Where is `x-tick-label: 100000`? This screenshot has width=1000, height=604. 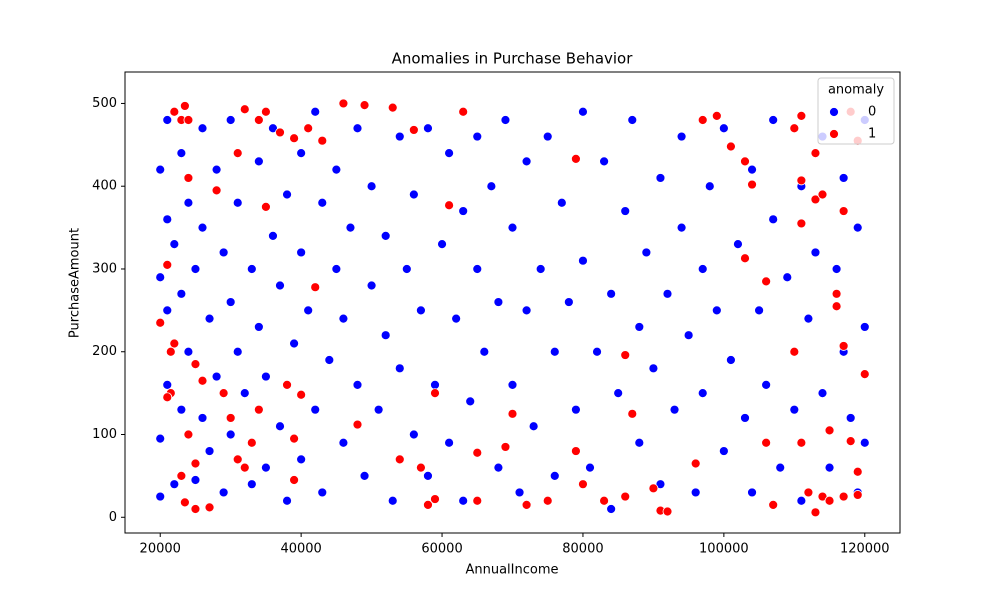
x-tick-label: 100000 is located at coordinates (724, 549).